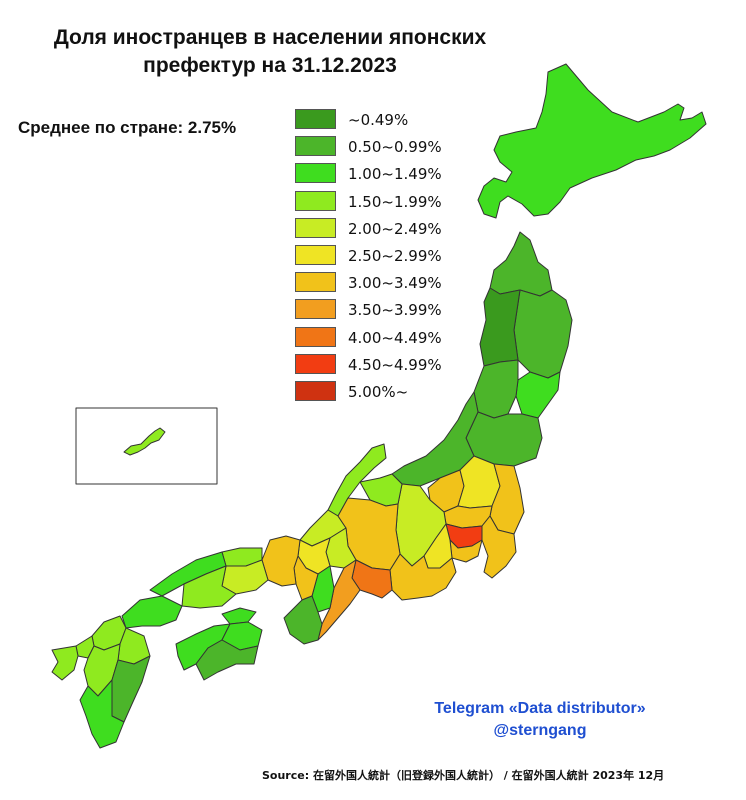 The image size is (746, 800). What do you see at coordinates (395, 201) in the screenshot?
I see `legend-label: 1.50~1.99%` at bounding box center [395, 201].